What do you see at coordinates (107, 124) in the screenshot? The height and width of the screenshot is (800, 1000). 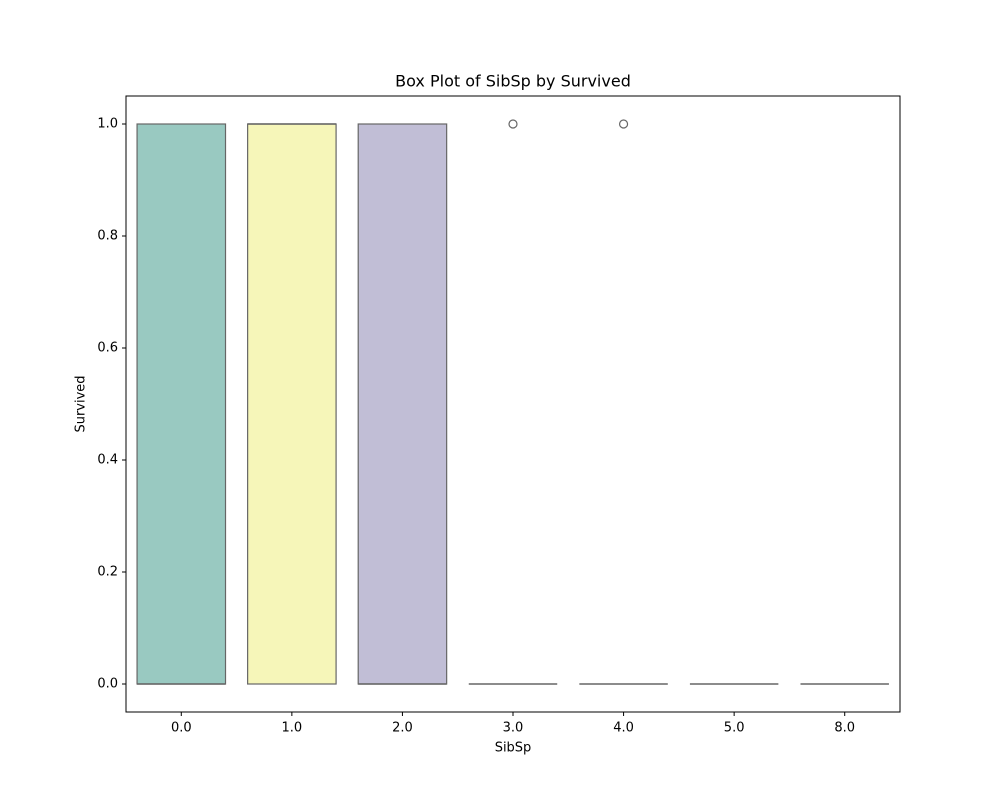 I see `y-tick-label: 1.0` at bounding box center [107, 124].